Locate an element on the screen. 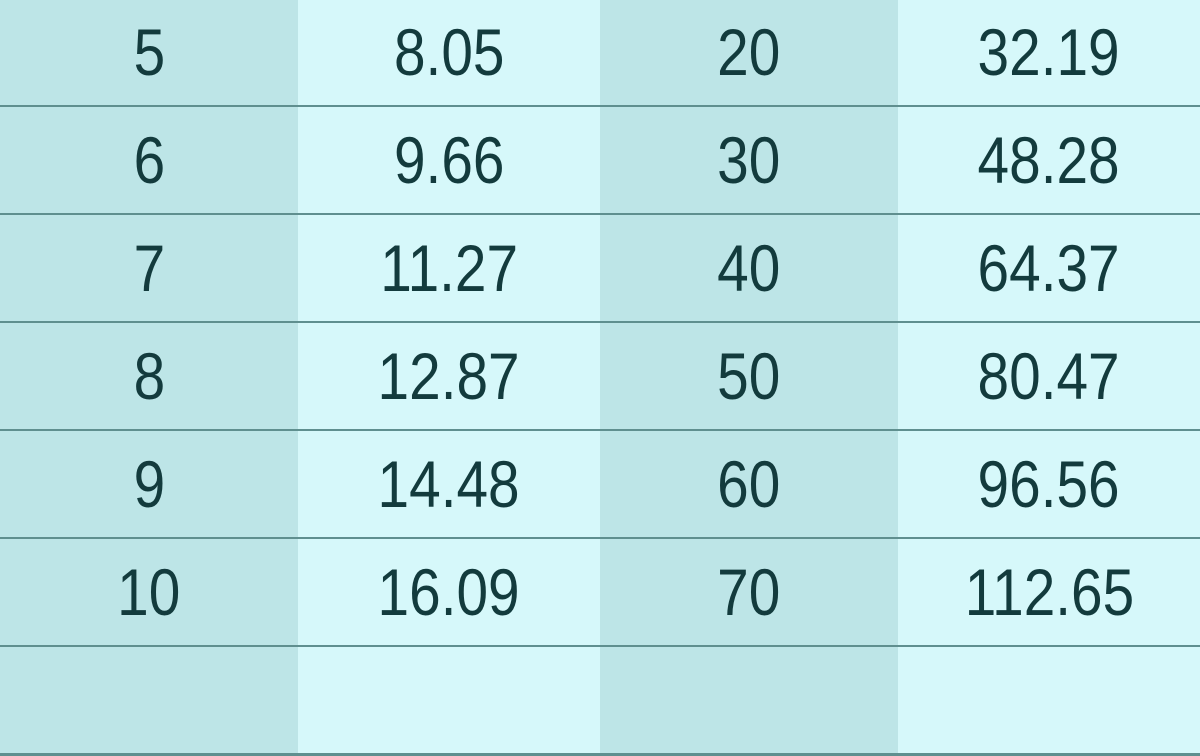 The height and width of the screenshot is (756, 1200). table-cell: 8.05 is located at coordinates (449, 52).